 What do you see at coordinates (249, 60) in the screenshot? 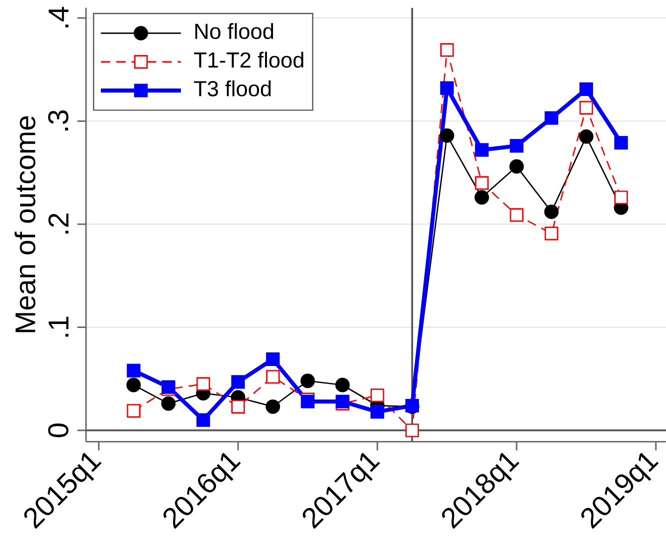
I see `legend-label: T1-T2 flood` at bounding box center [249, 60].